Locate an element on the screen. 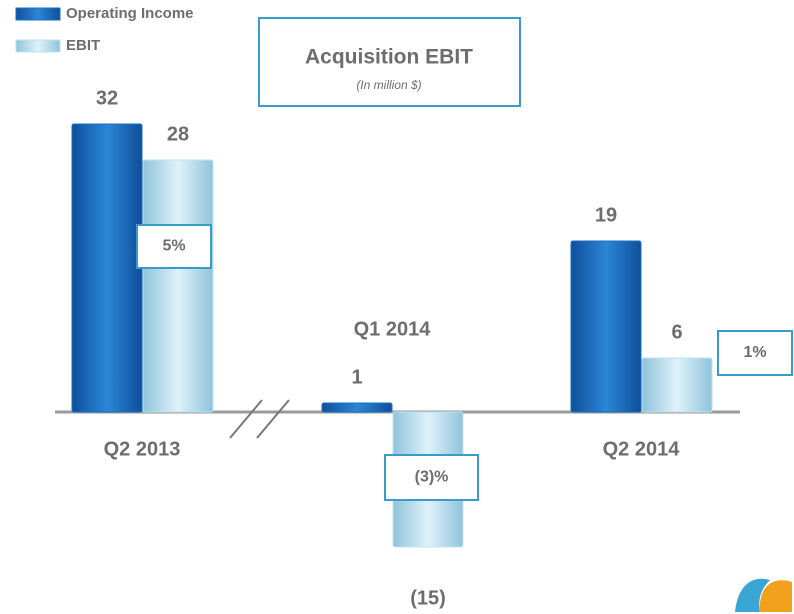  chart-subtitle: (In million $) is located at coordinates (388, 85).